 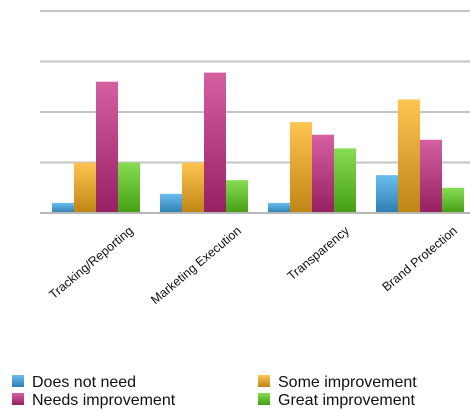 What do you see at coordinates (18, 399) in the screenshot?
I see `legend-swatch-needs-improvement` at bounding box center [18, 399].